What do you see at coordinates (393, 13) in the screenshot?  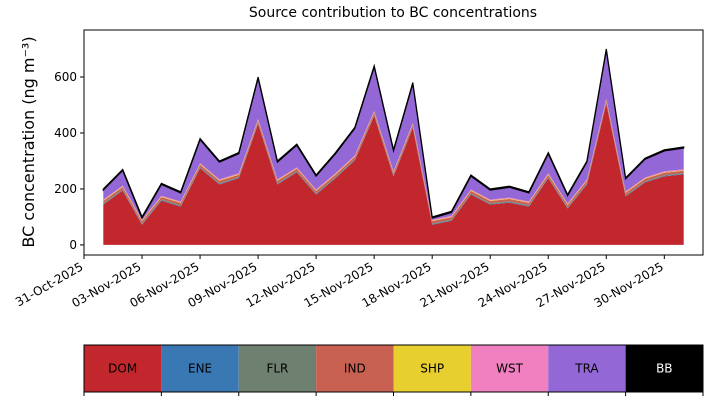 I see `chart-title: Source contribution to BC concentrations` at bounding box center [393, 13].